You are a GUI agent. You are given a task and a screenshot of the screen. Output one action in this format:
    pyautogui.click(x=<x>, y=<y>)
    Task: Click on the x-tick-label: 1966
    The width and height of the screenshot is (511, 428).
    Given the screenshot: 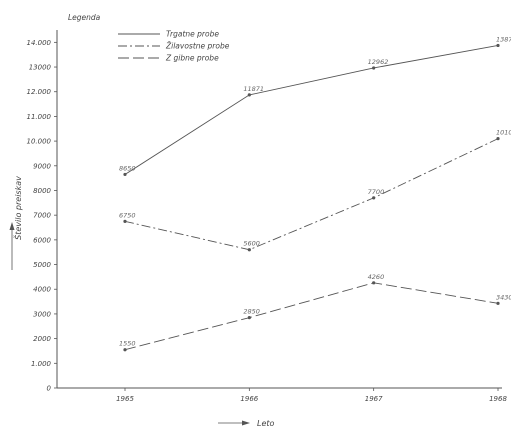 What is the action you would take?
    pyautogui.click(x=249, y=399)
    